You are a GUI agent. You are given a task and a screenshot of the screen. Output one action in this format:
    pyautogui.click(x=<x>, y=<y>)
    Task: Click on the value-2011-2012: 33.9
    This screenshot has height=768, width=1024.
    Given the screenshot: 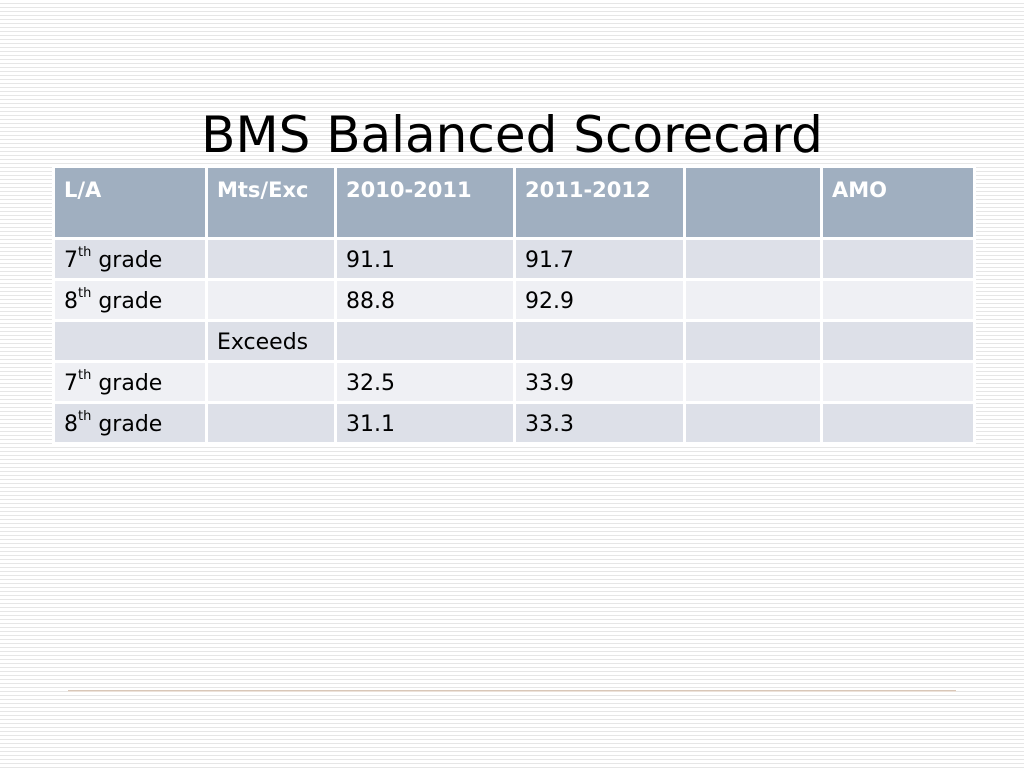 What is the action you would take?
    pyautogui.click(x=599, y=382)
    